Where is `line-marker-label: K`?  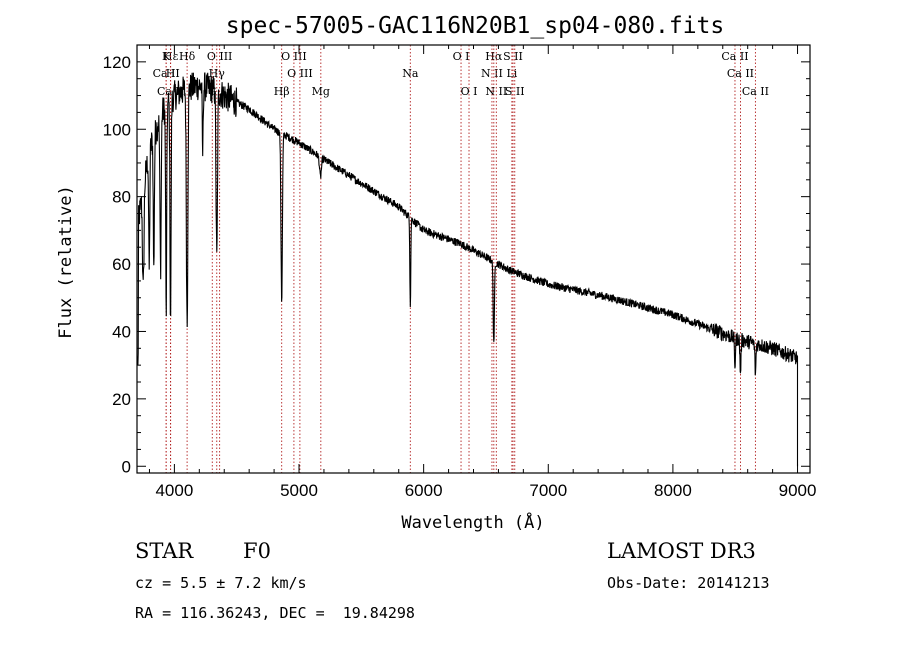 line-marker-label: K is located at coordinates (166, 56).